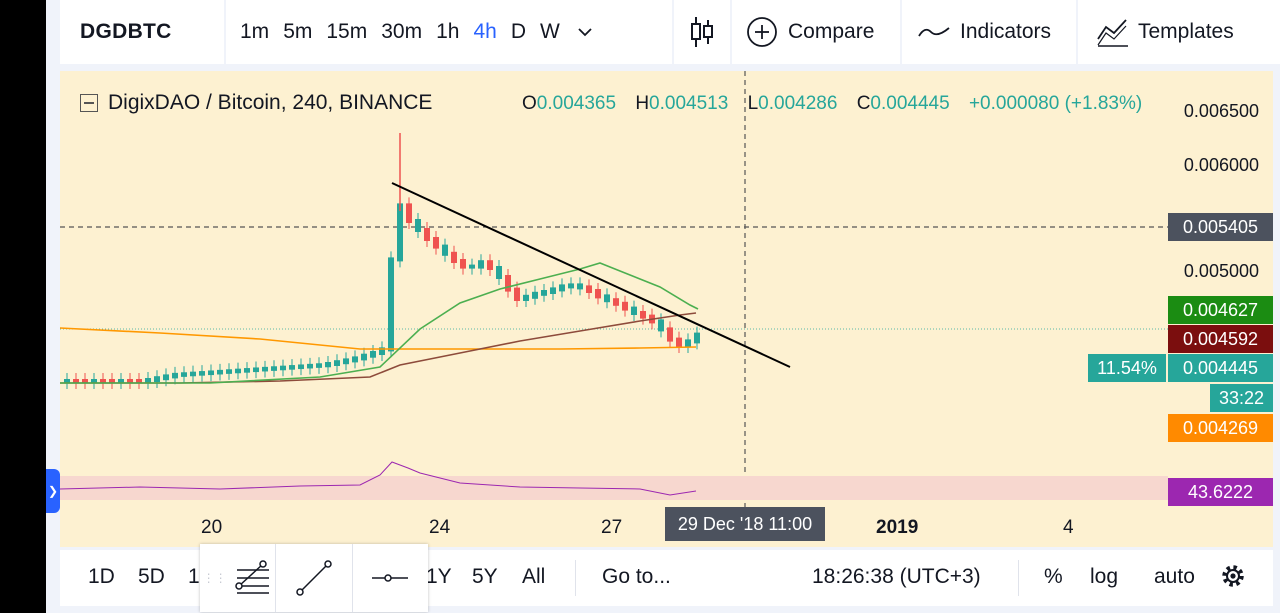 The image size is (1280, 613). What do you see at coordinates (745, 524) in the screenshot?
I see `crosshair-date-tag: 29 Dec '18 11:00` at bounding box center [745, 524].